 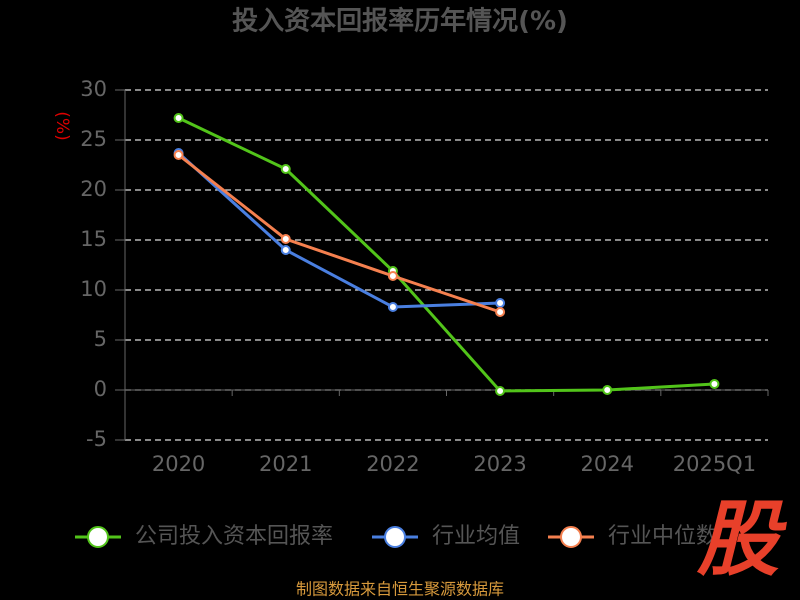 What do you see at coordinates (663, 536) in the screenshot?
I see `legend-label: 行业中位数` at bounding box center [663, 536].